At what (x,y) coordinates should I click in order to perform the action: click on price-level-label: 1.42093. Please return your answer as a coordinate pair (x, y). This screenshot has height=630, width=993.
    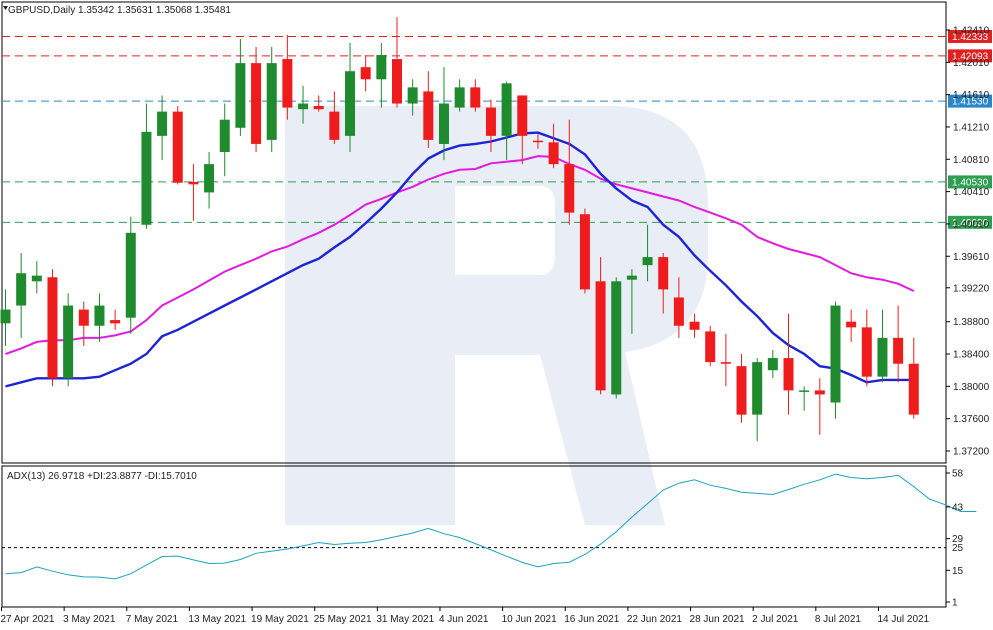
    Looking at the image, I should click on (970, 56).